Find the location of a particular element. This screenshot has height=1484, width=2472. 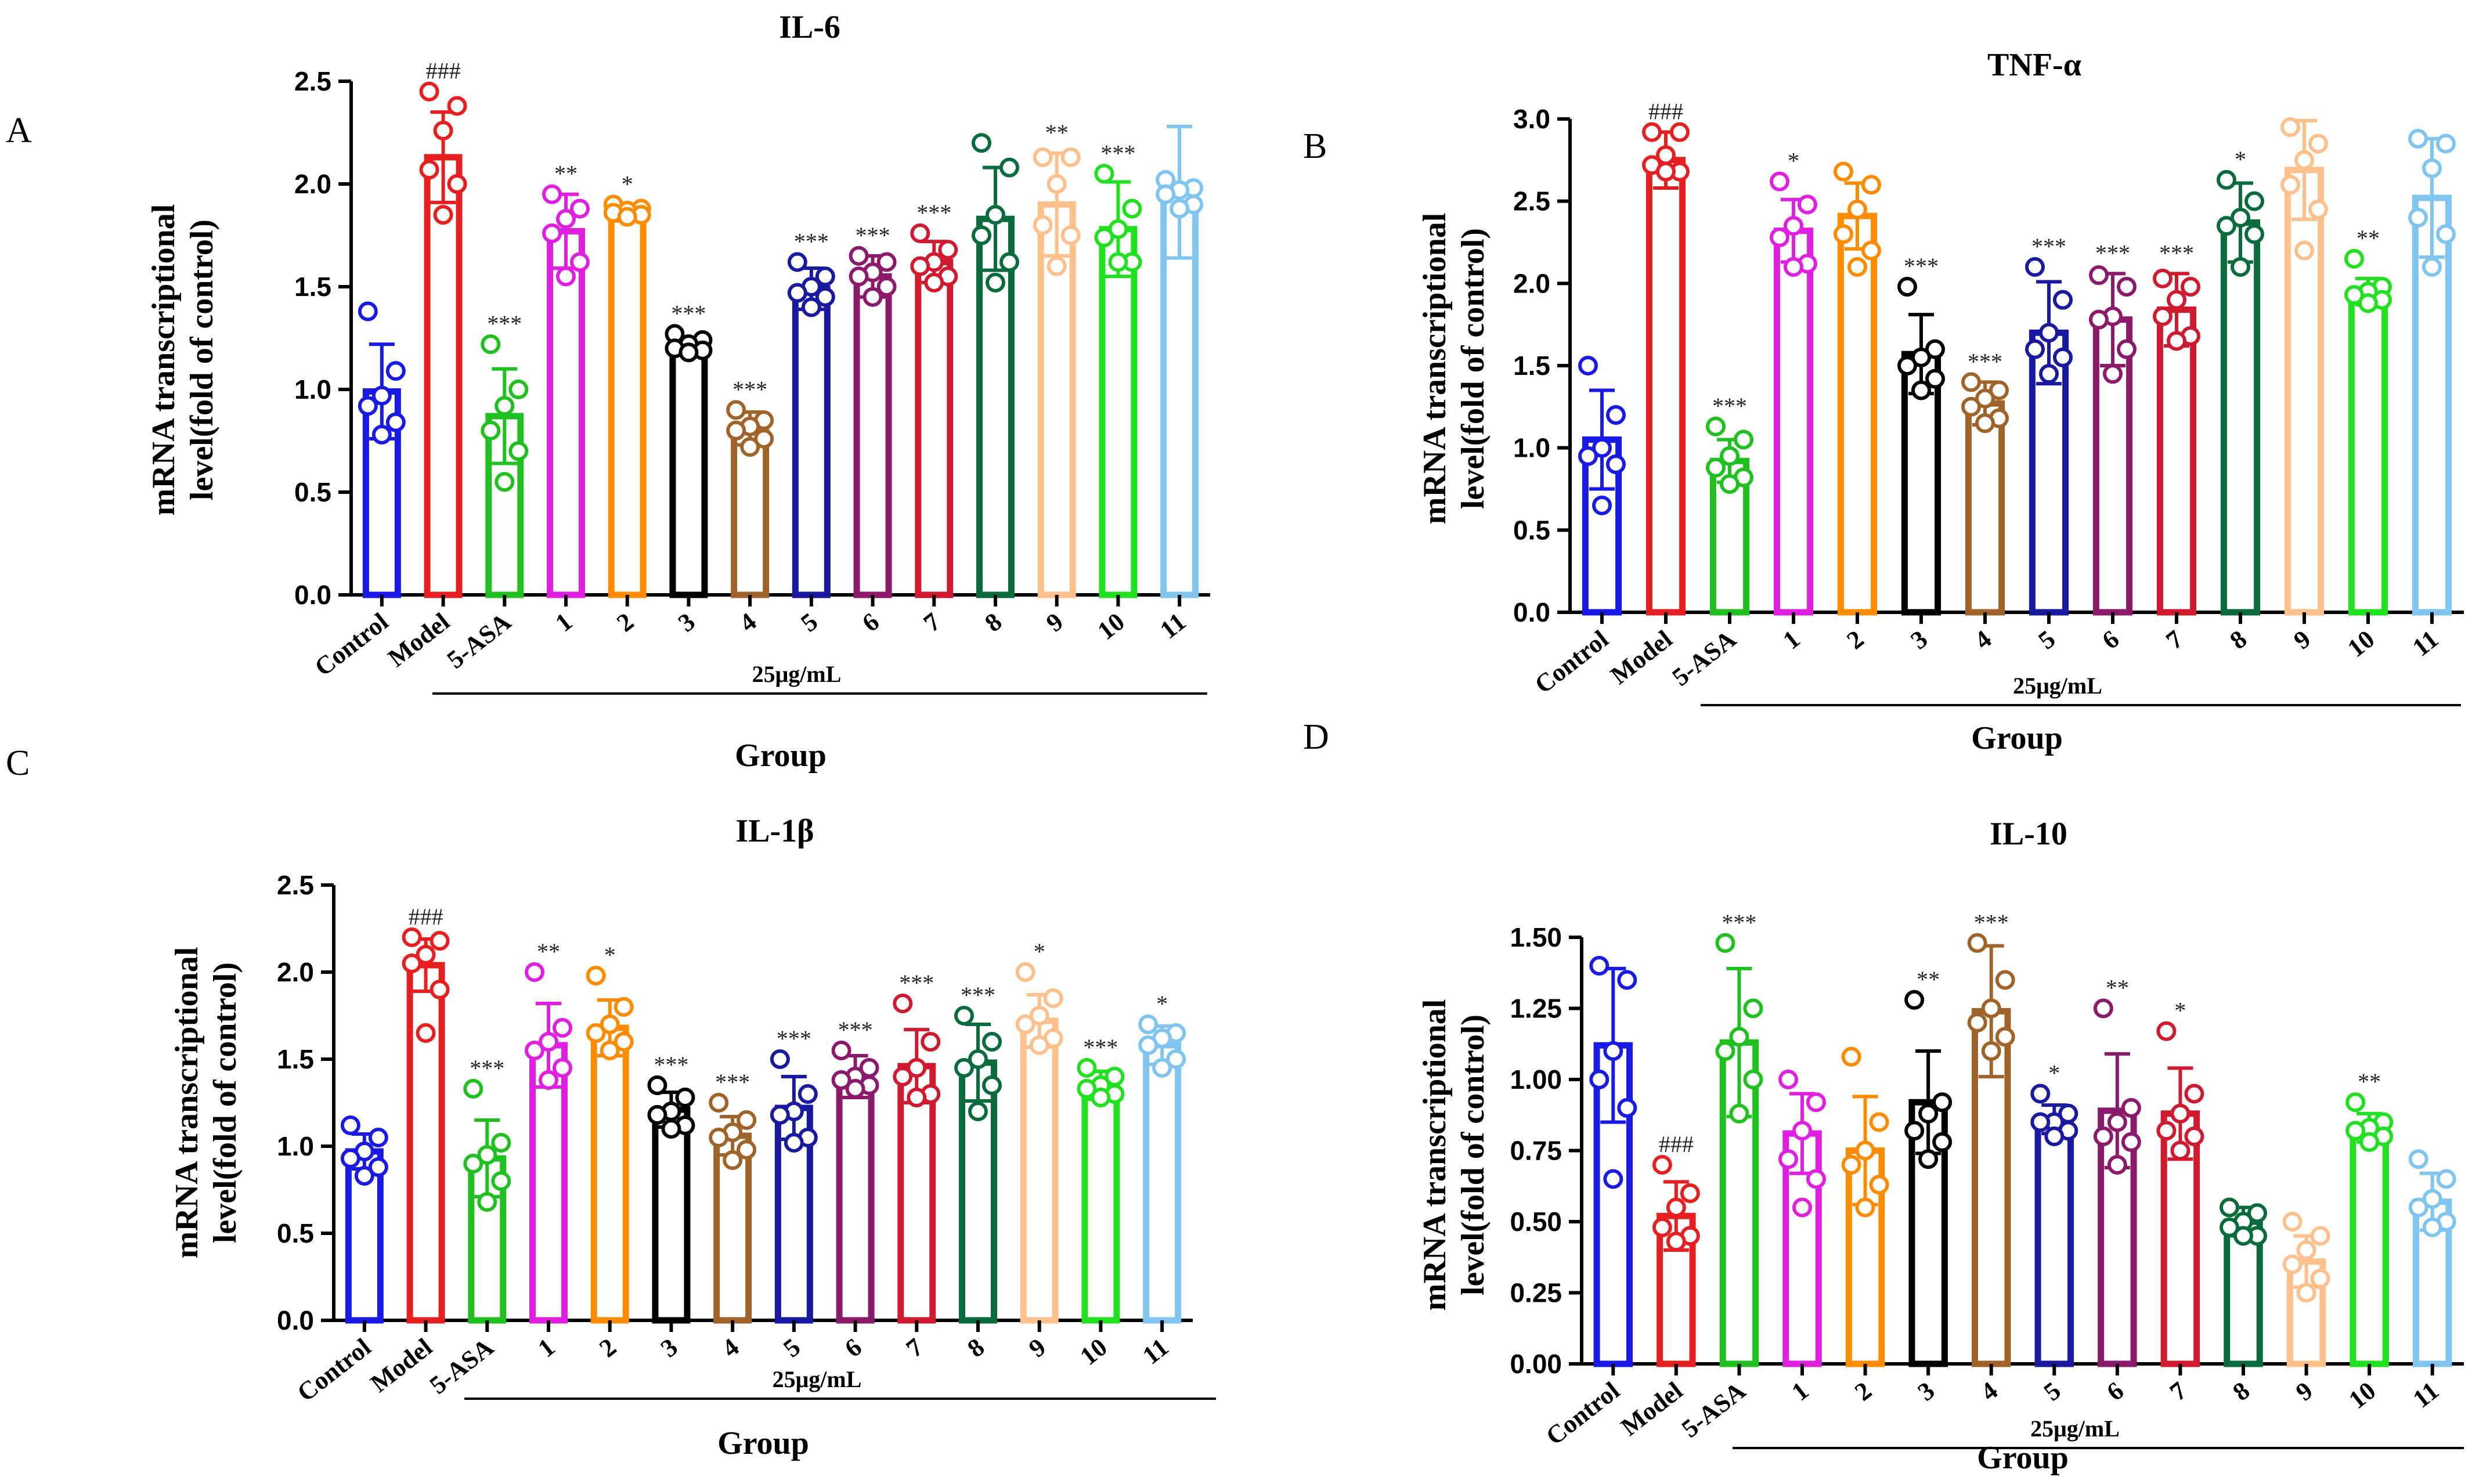

x-tick-label-a: 6 is located at coordinates (871, 622).